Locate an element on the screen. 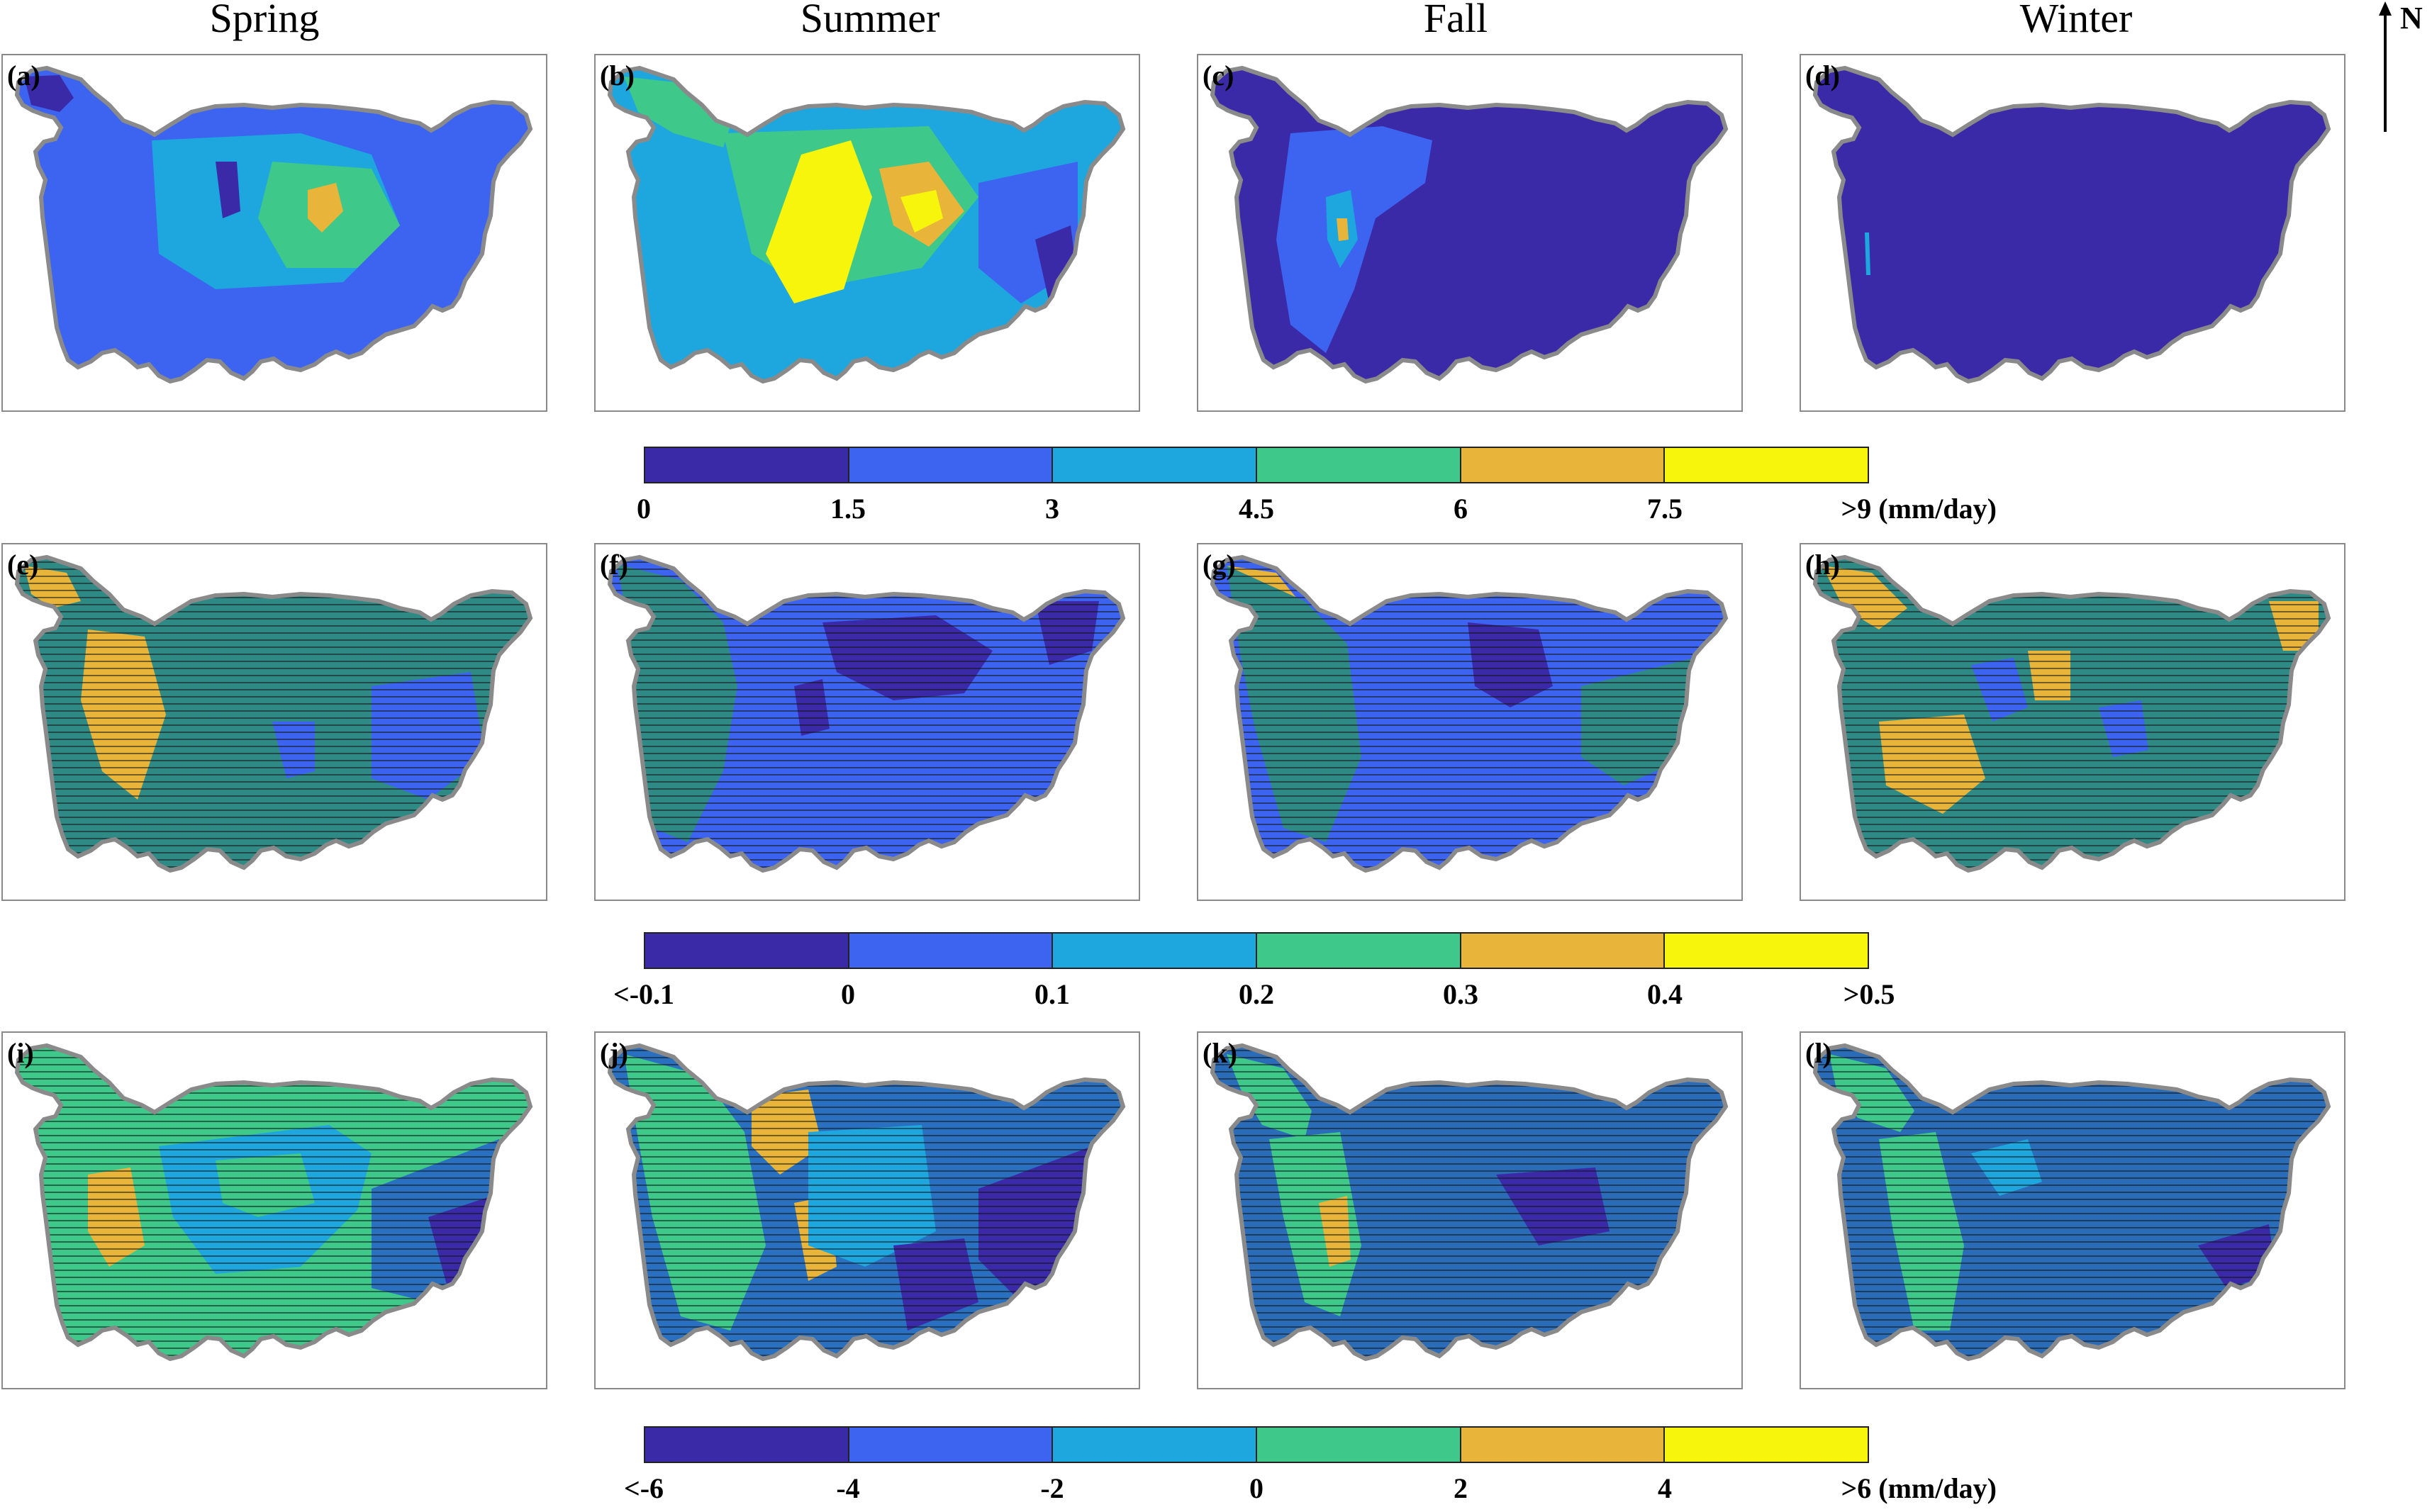 This screenshot has height=1512, width=2432. map-panel: (b) is located at coordinates (867, 233).